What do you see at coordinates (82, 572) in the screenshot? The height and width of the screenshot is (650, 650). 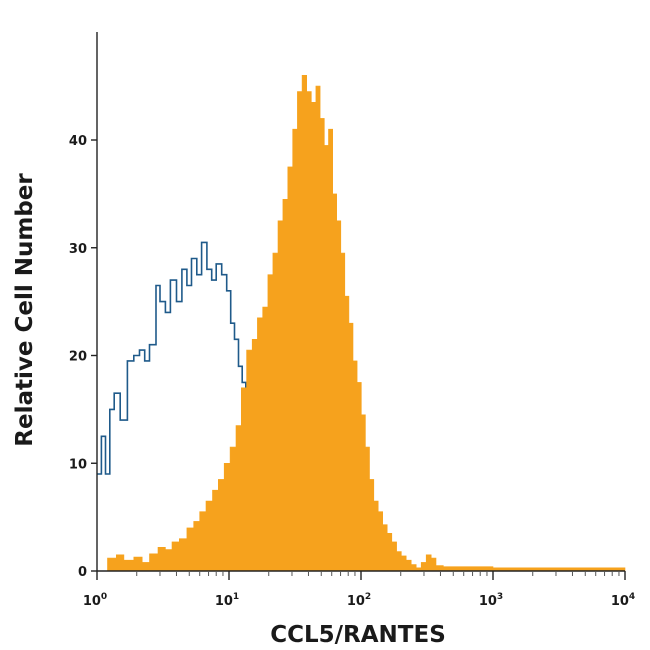 I see `y-tick-label: 0` at bounding box center [82, 572].